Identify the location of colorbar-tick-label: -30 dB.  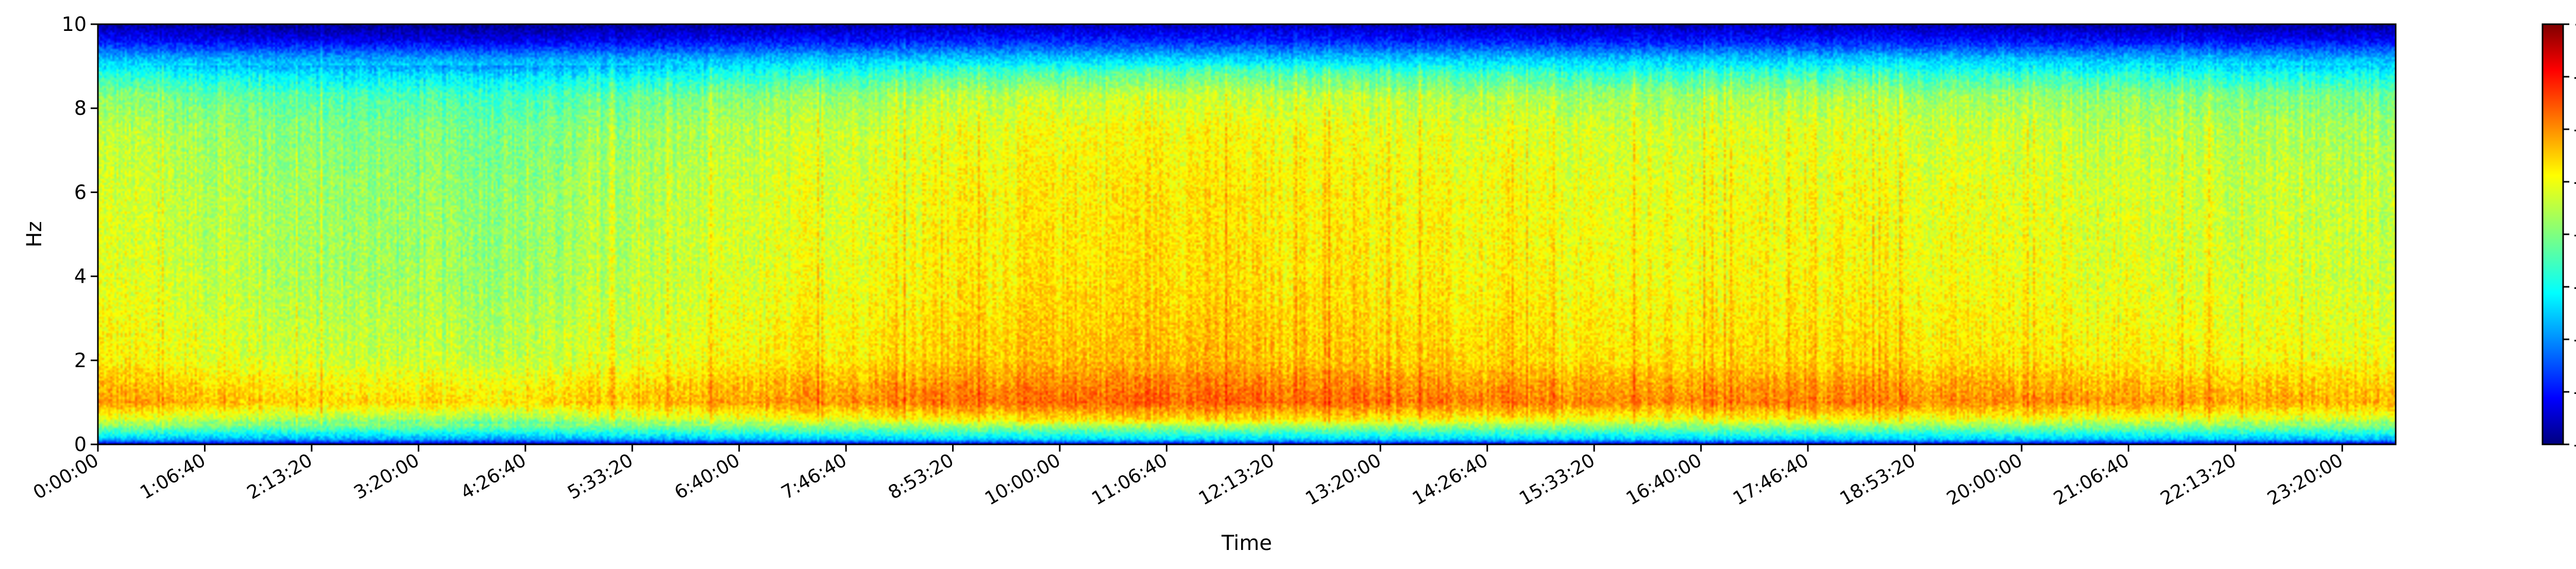
(2574, 181).